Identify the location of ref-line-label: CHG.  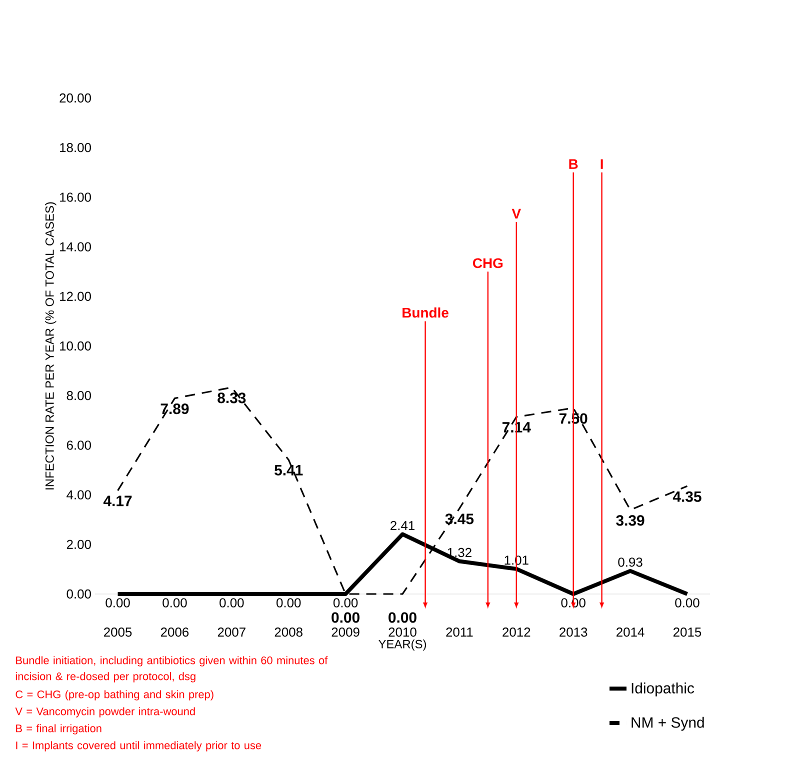
(488, 263).